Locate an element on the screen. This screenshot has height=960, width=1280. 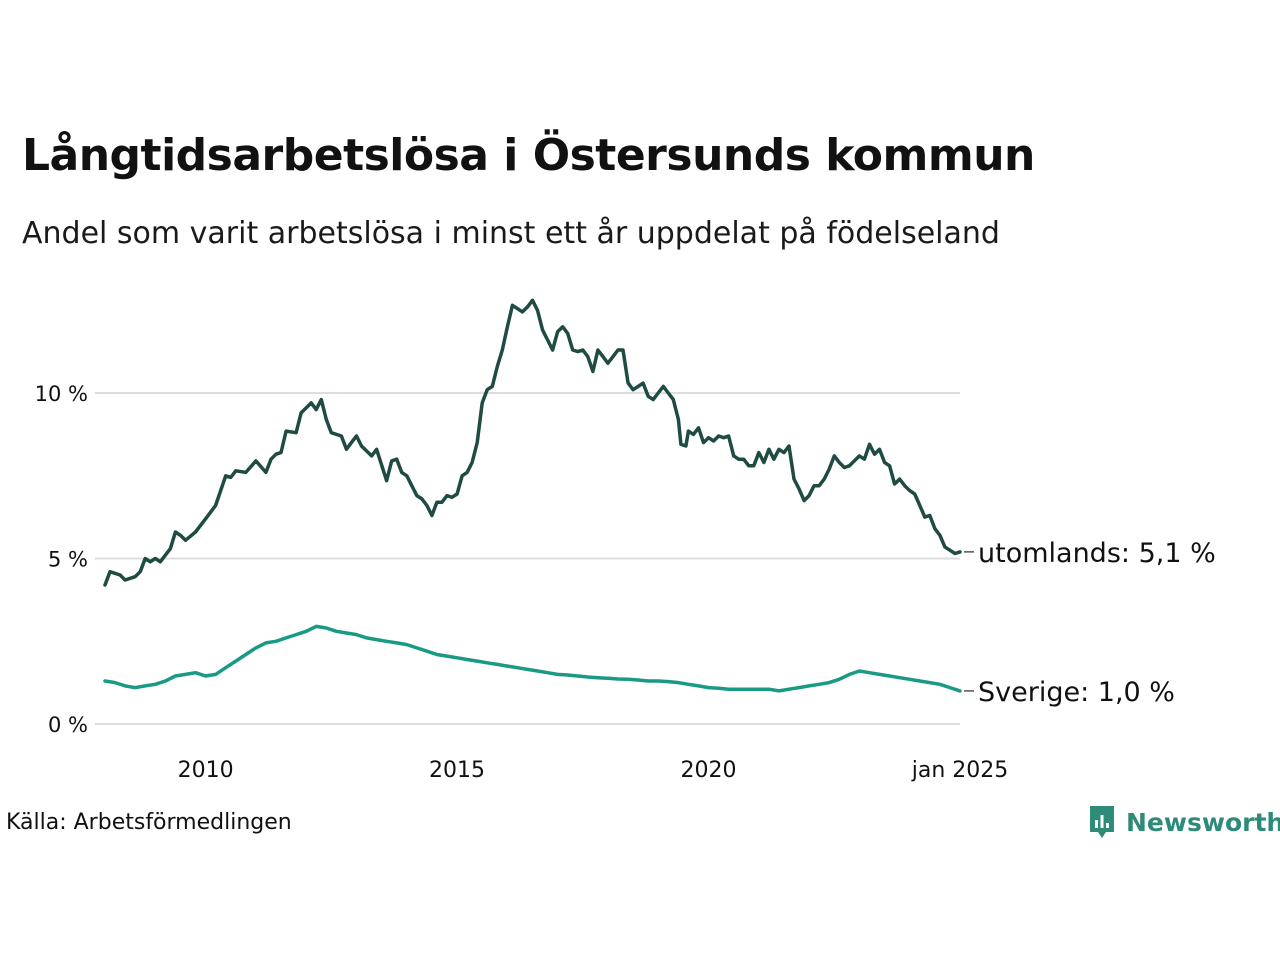
x-axis-tick-labels: 2010 2015 2020 jan 2025 is located at coordinates (593, 770).